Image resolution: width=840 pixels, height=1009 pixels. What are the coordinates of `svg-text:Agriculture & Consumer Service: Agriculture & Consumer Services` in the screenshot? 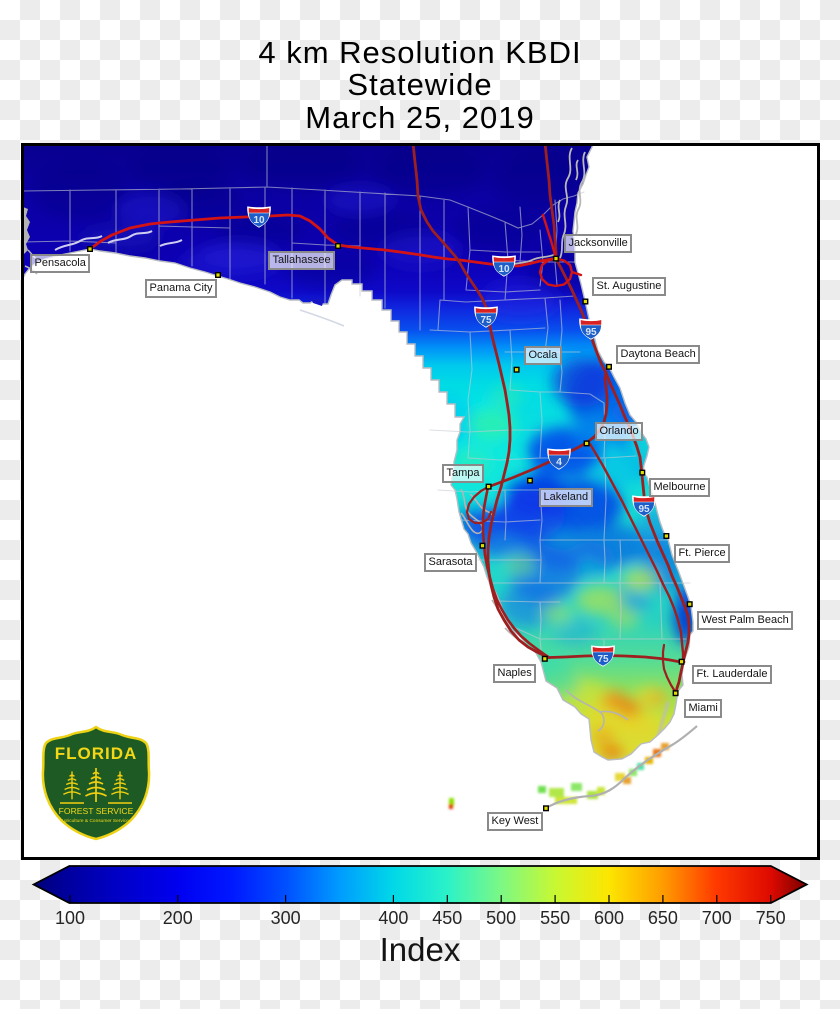 It's located at (96, 821).